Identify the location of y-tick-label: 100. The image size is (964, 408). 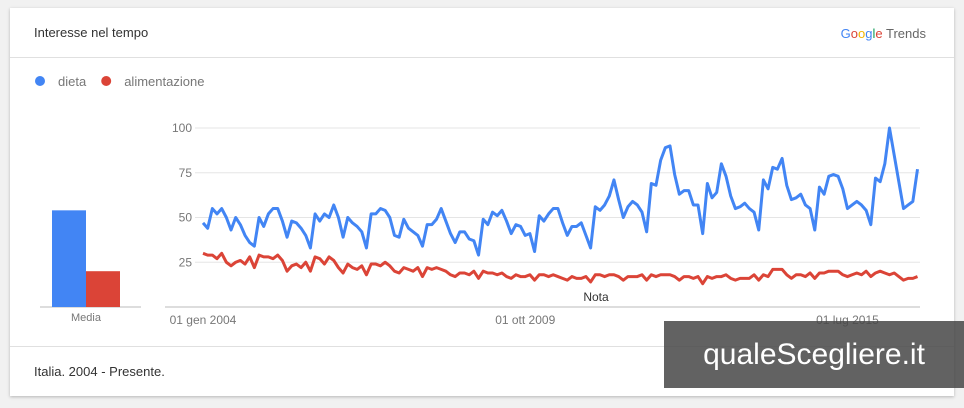
(182, 128).